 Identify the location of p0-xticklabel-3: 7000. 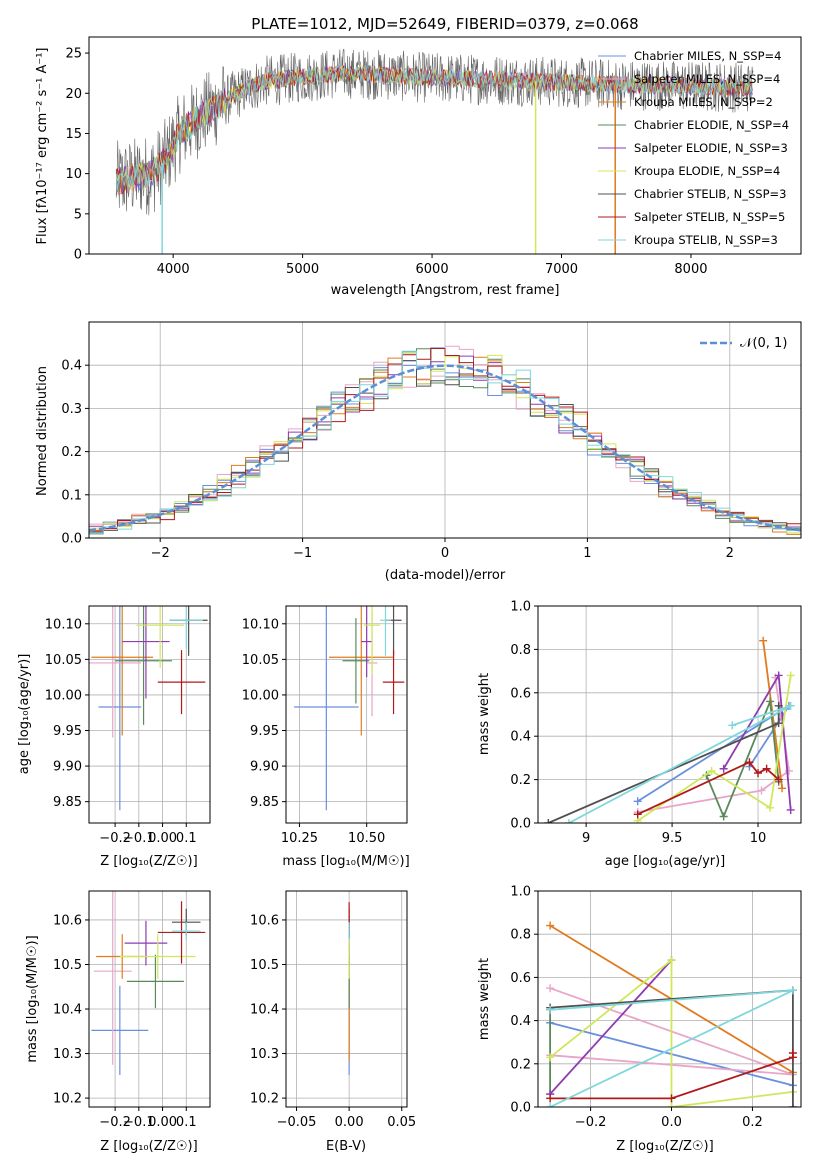
(561, 269).